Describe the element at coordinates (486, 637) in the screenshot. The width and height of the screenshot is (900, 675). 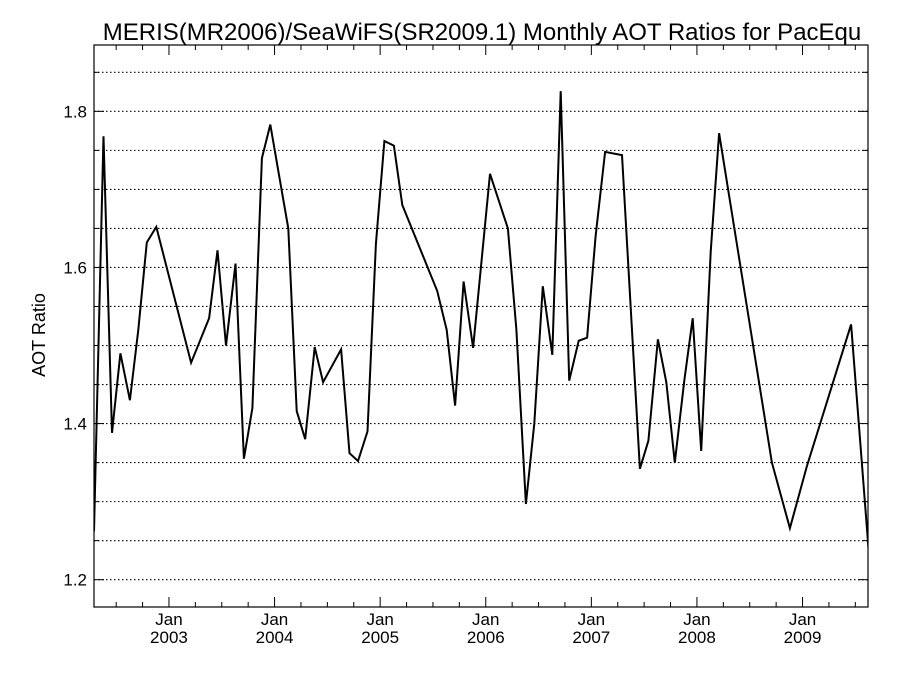
I see `x-tick-label-year: 2006` at that location.